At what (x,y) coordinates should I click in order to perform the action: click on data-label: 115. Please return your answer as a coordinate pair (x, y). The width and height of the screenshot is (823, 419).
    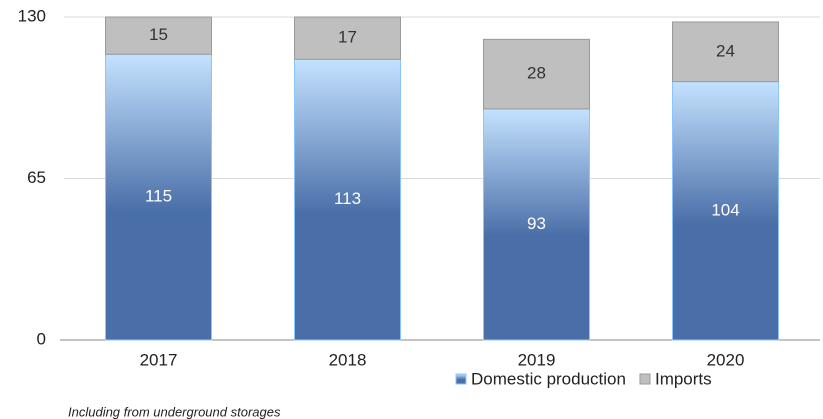
    Looking at the image, I should click on (158, 196).